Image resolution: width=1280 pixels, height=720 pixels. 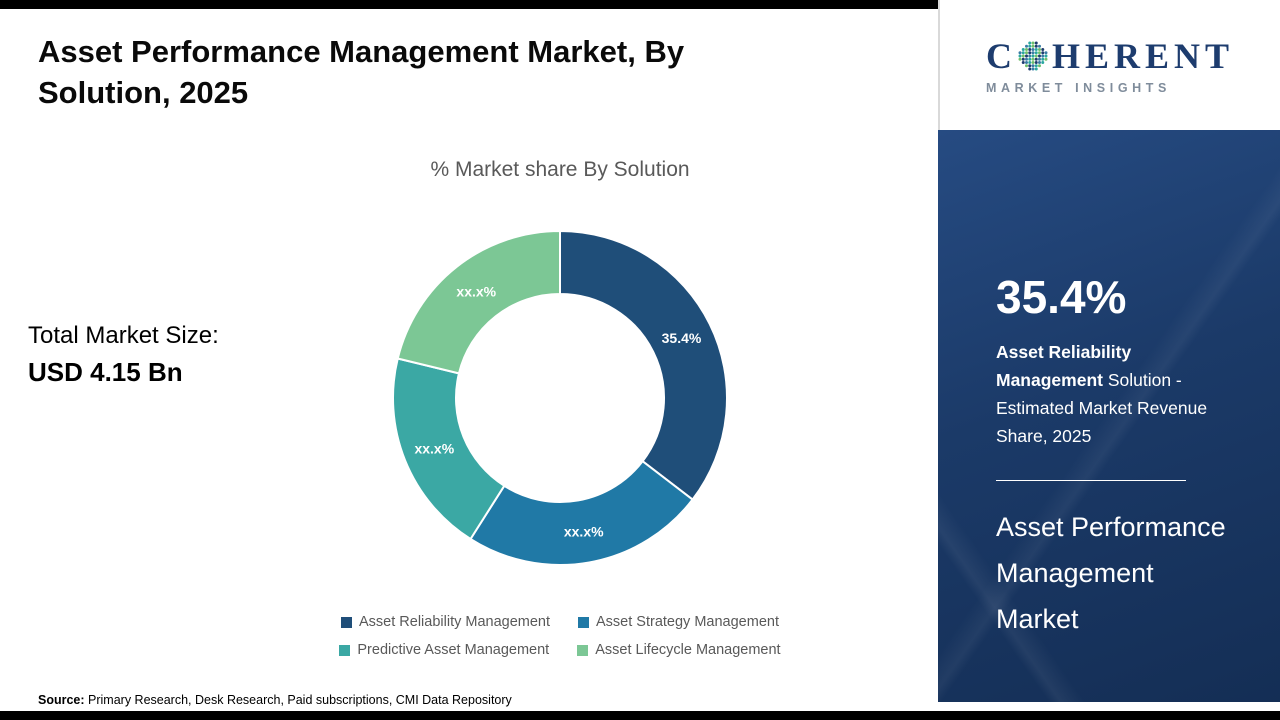 What do you see at coordinates (682, 338) in the screenshot?
I see `slice-label-0: 35.4%` at bounding box center [682, 338].